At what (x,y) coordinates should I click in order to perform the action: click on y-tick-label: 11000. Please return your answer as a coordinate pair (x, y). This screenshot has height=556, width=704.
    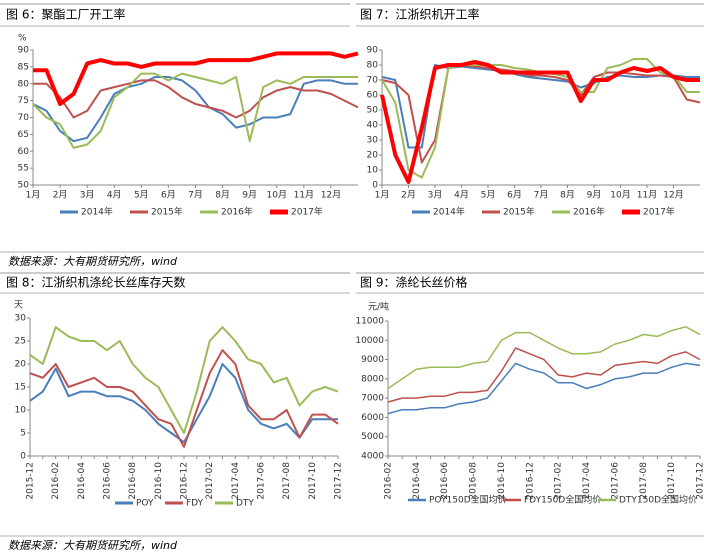
    Looking at the image, I should click on (369, 322).